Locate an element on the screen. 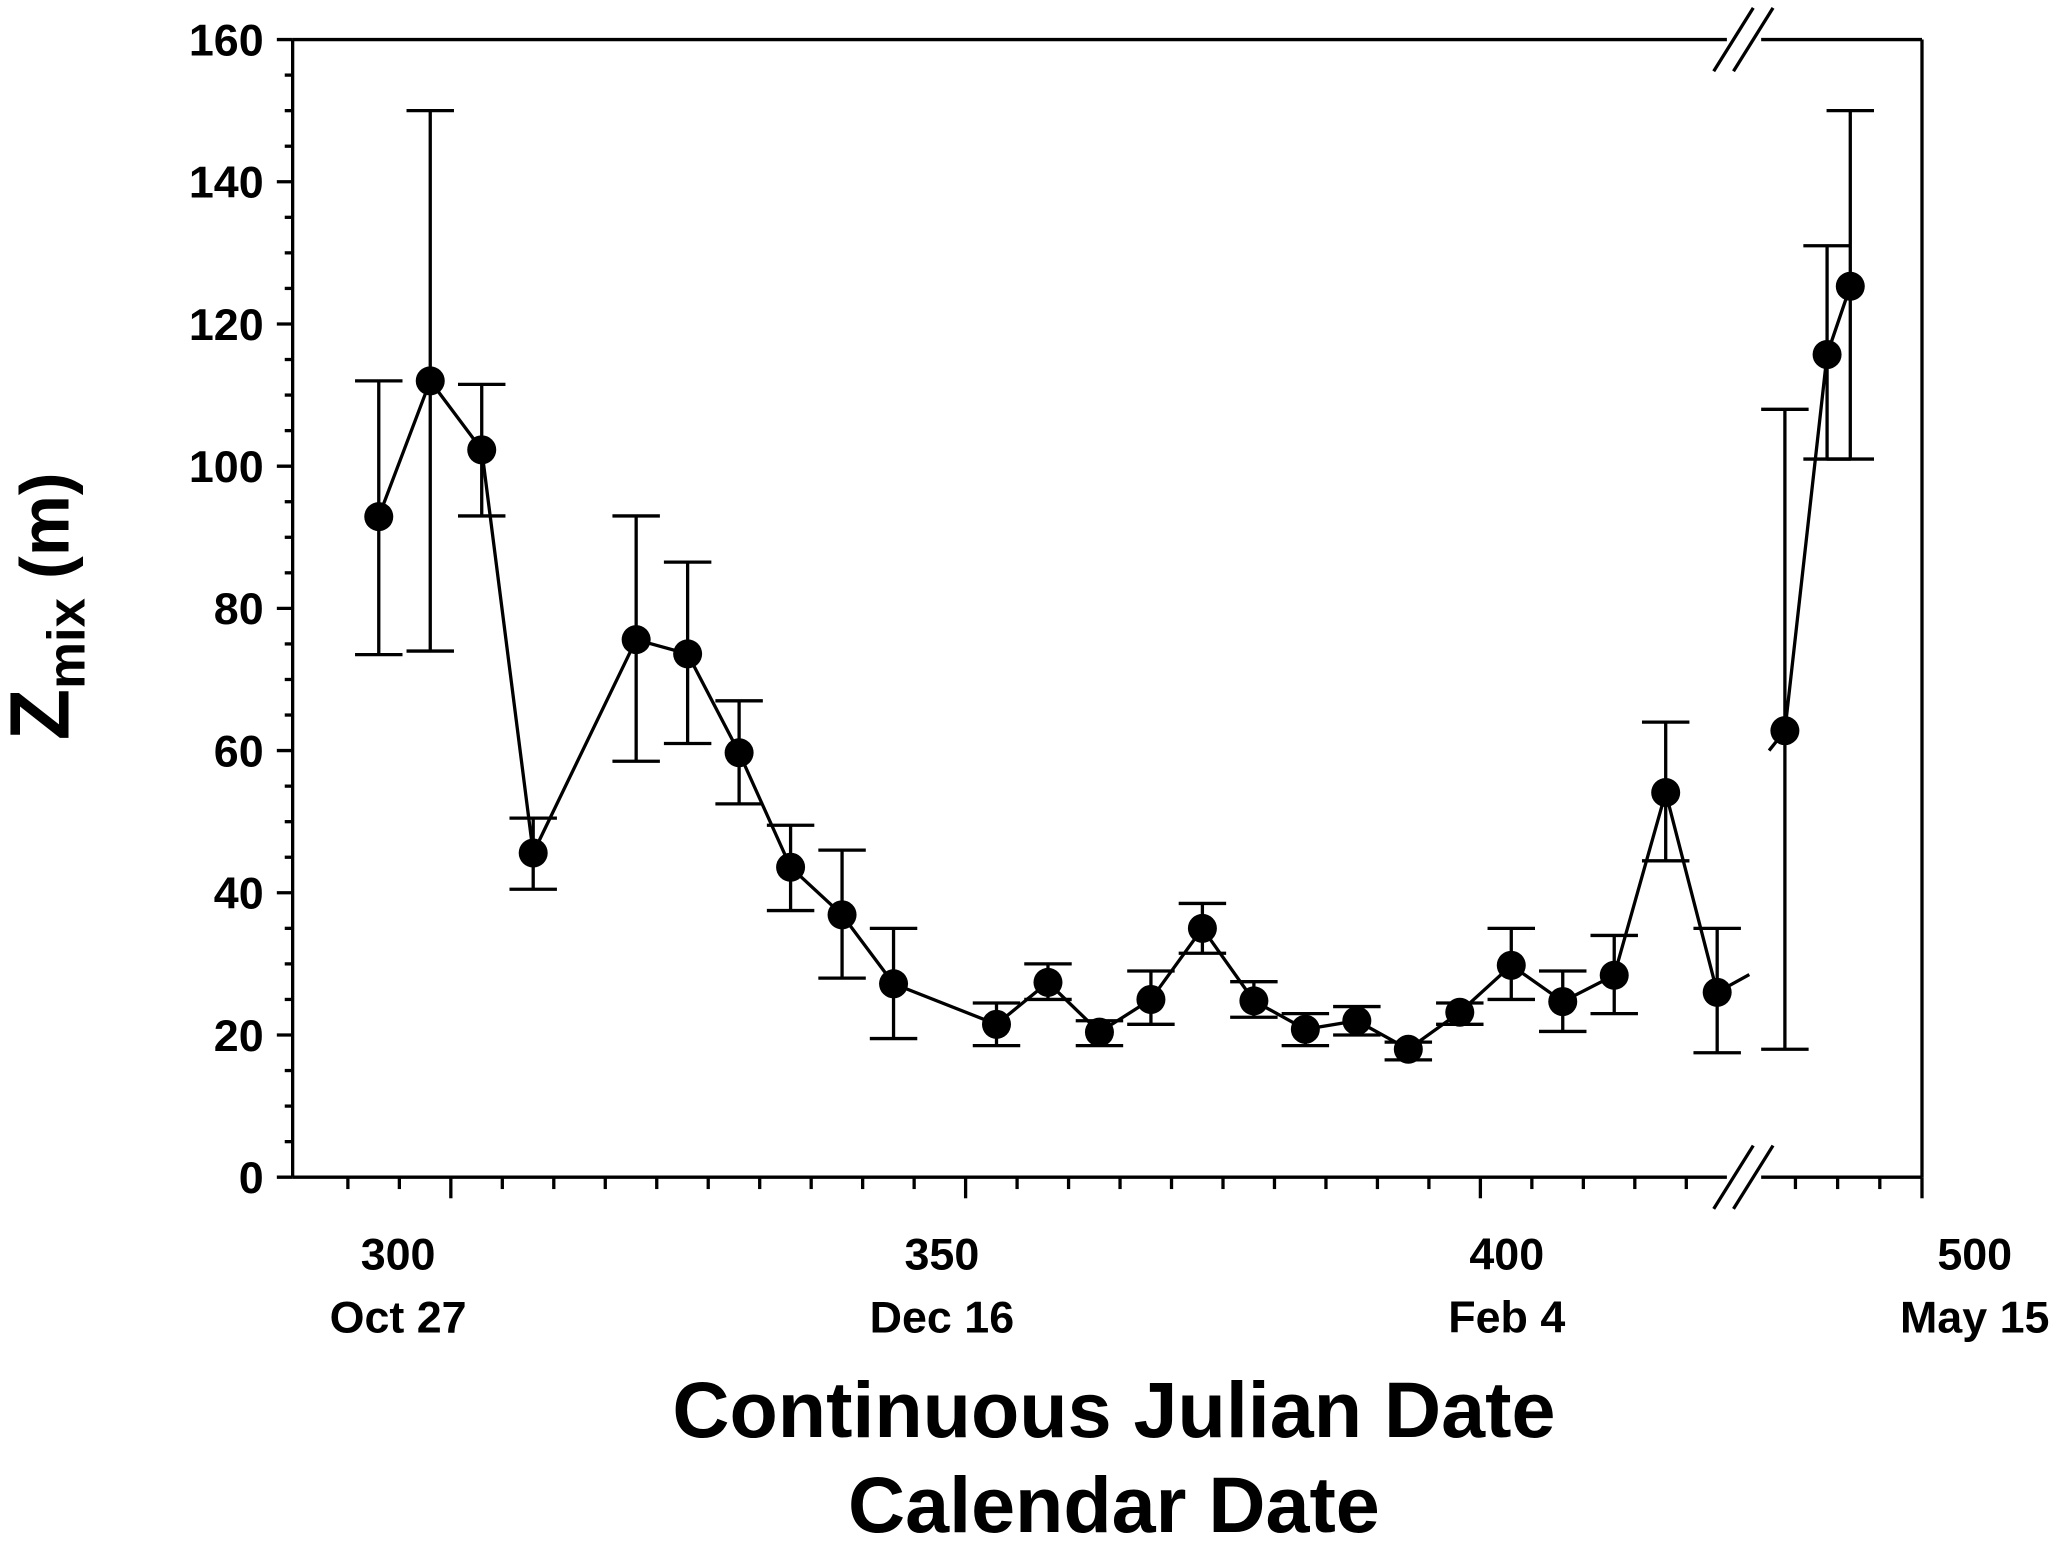 This screenshot has height=1545, width=2067. x-tick-date-label: Dec 16 is located at coordinates (942, 1318).